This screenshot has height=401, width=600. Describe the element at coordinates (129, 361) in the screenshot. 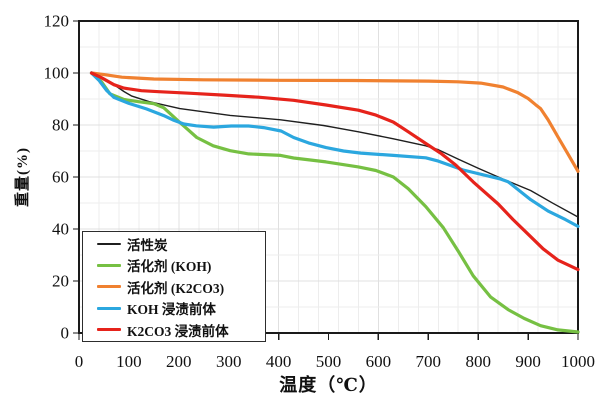

I see `x-tick-label: 100` at that location.